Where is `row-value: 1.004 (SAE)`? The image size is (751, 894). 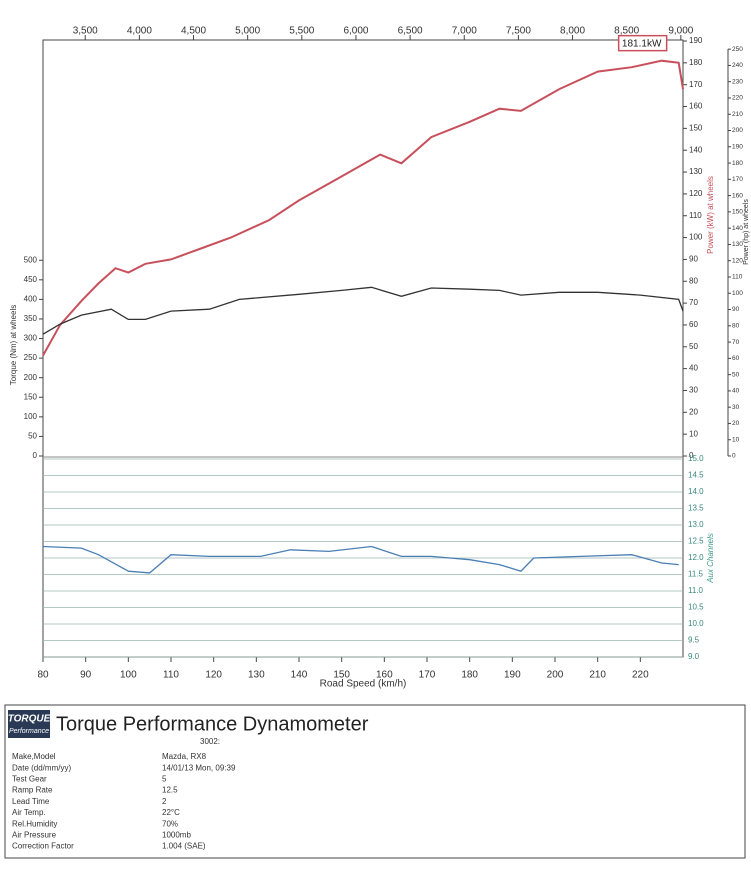
row-value: 1.004 (SAE) is located at coordinates (184, 846).